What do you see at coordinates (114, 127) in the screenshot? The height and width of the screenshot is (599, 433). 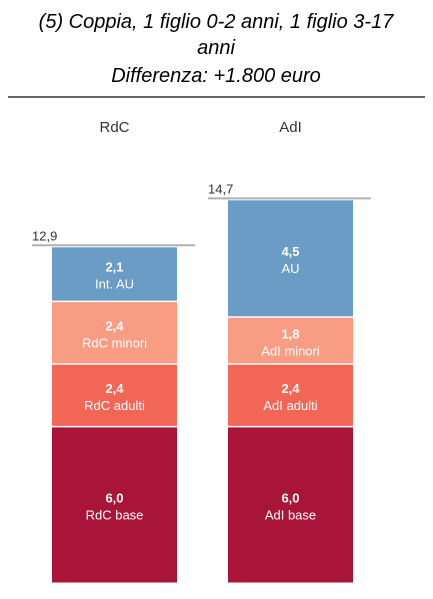 I see `column-label-rdc: RdC` at bounding box center [114, 127].